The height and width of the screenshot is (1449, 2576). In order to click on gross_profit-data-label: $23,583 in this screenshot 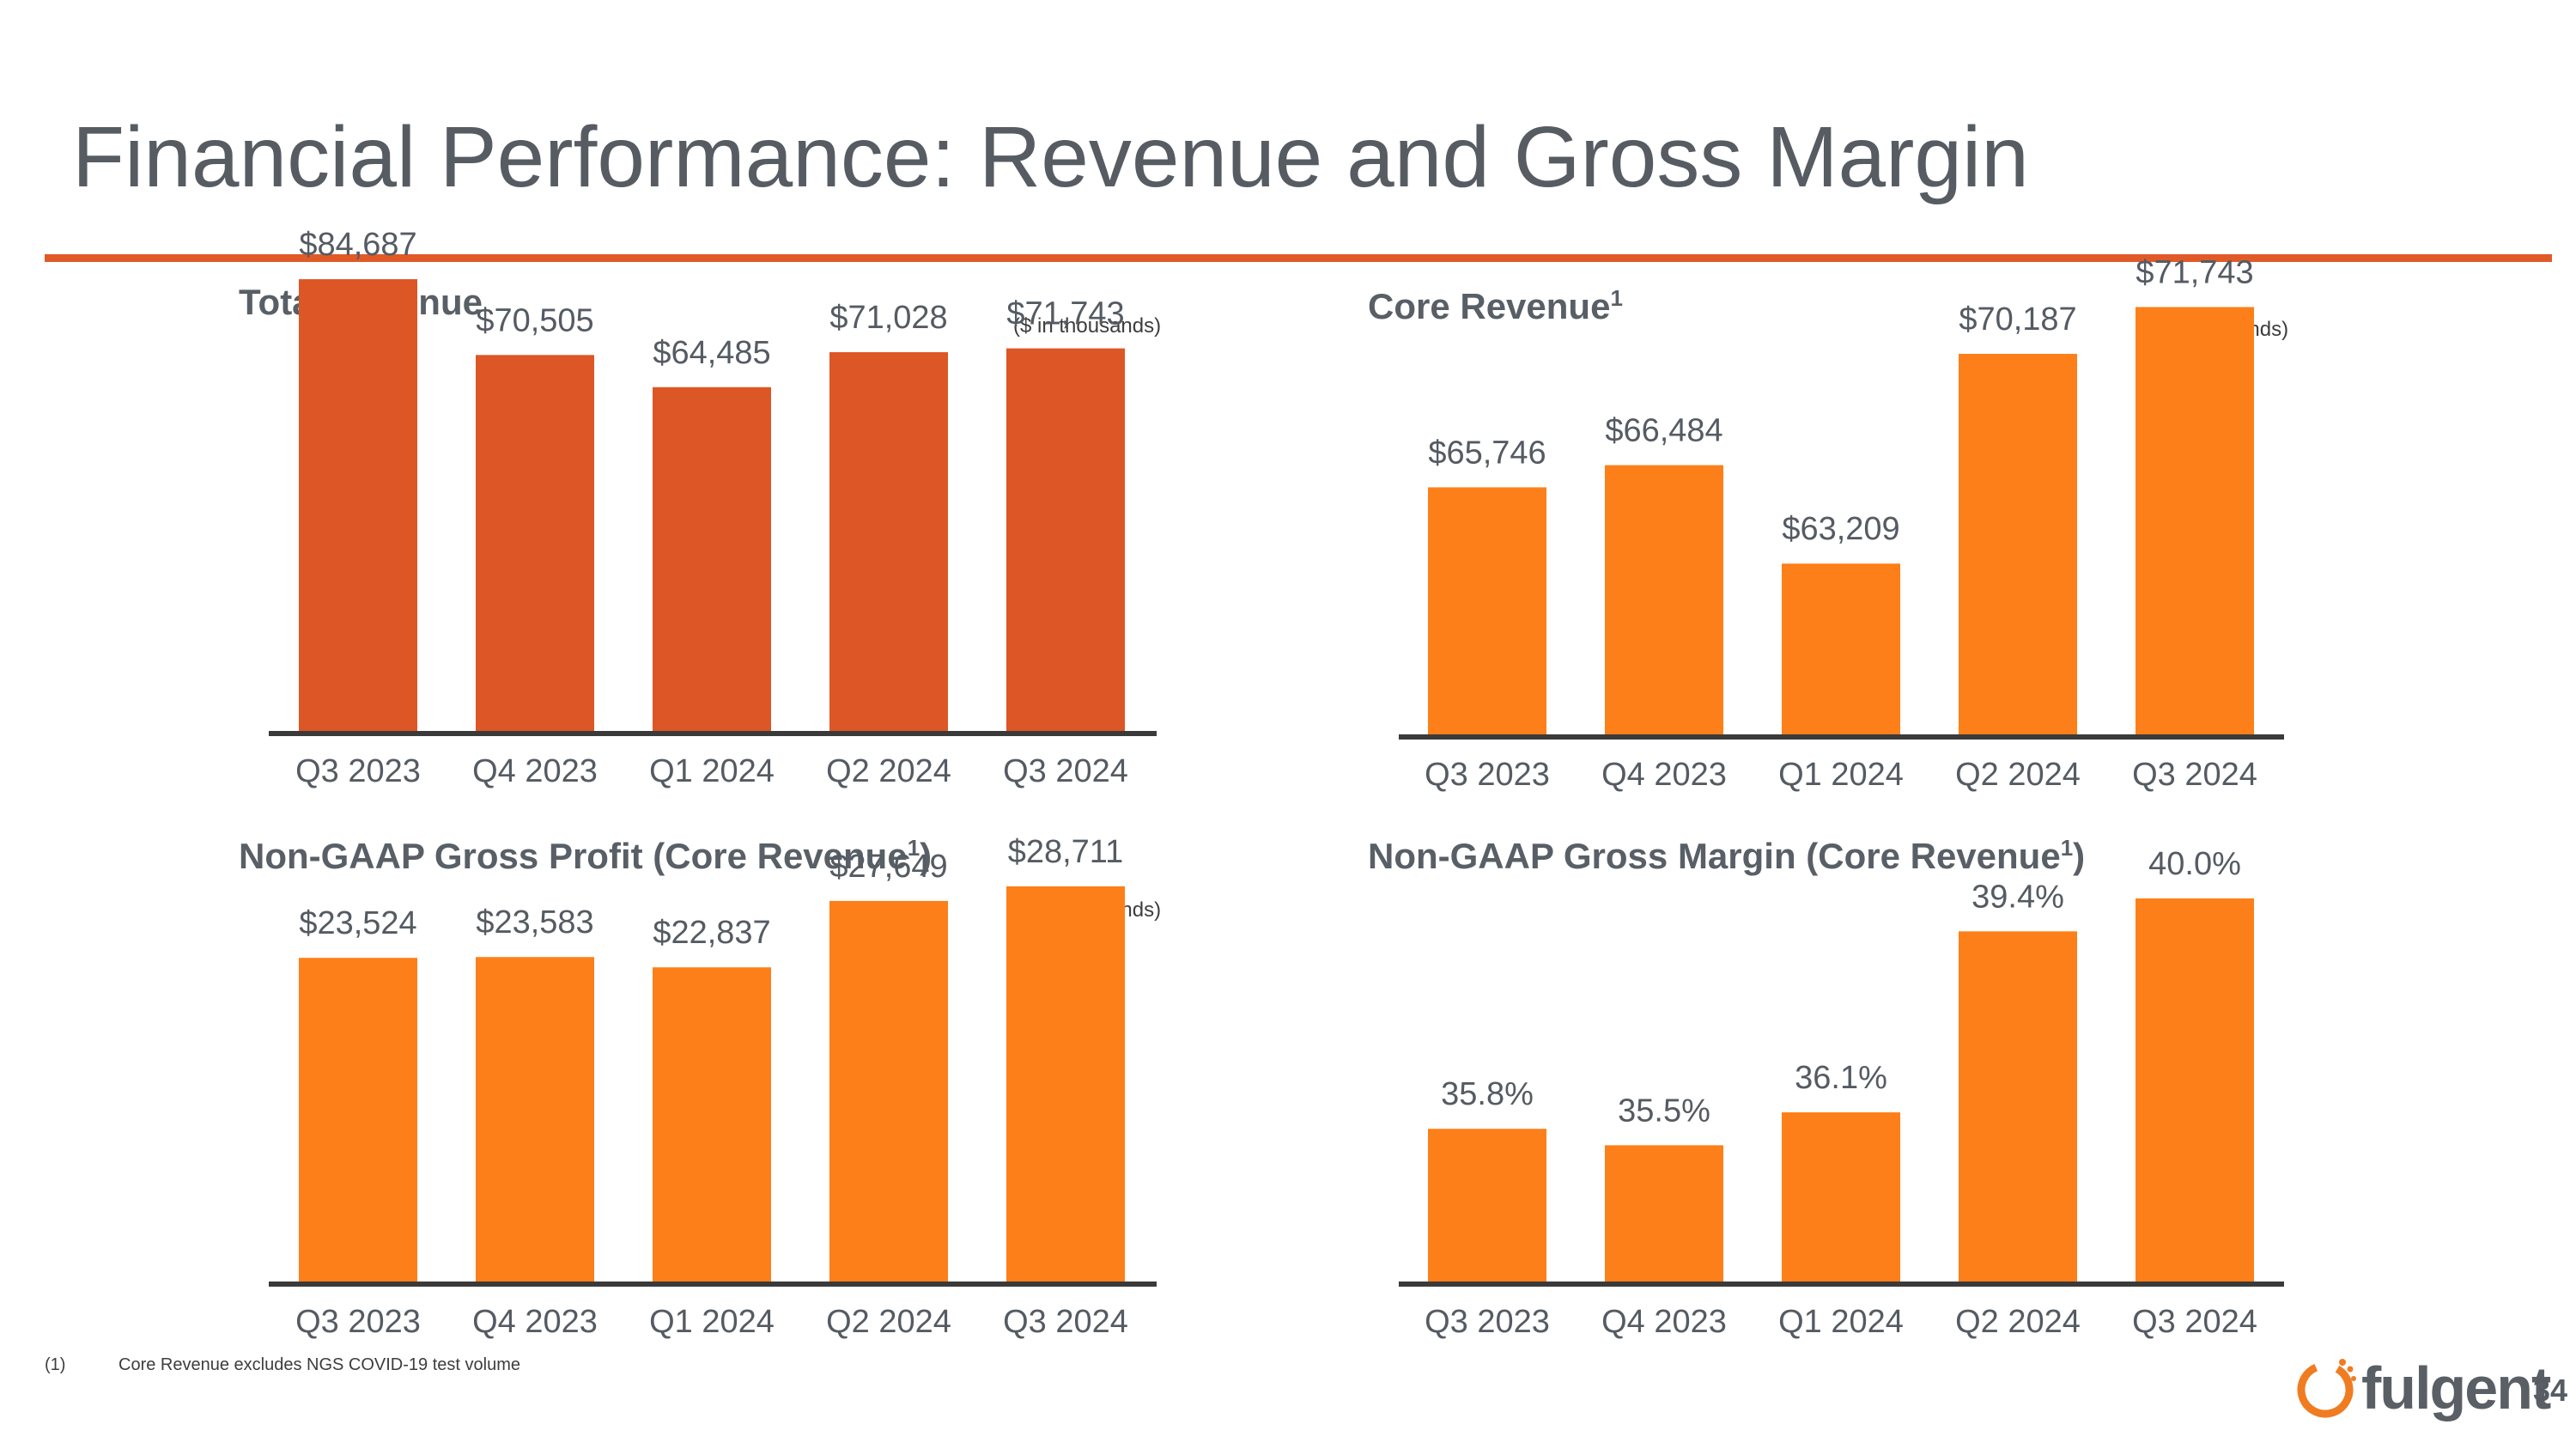, I will do `click(534, 922)`.